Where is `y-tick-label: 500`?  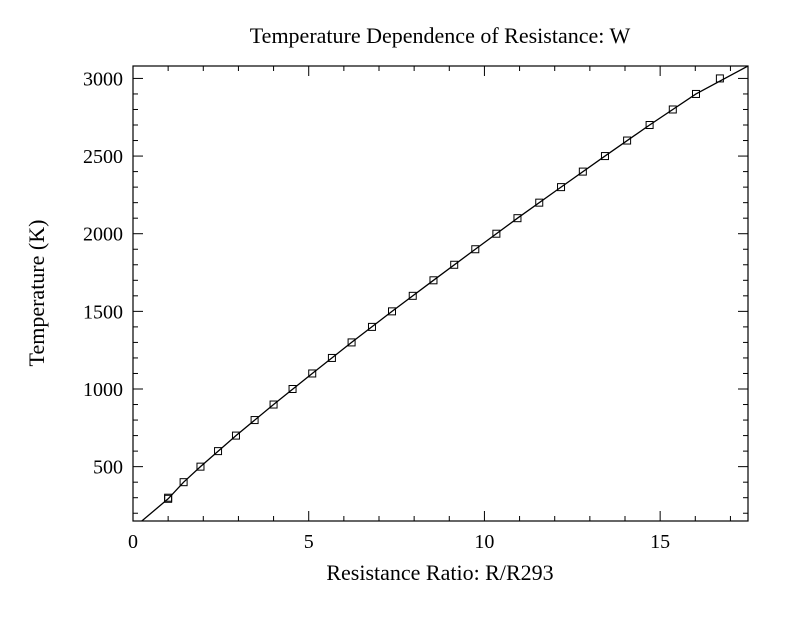 y-tick-label: 500 is located at coordinates (108, 468).